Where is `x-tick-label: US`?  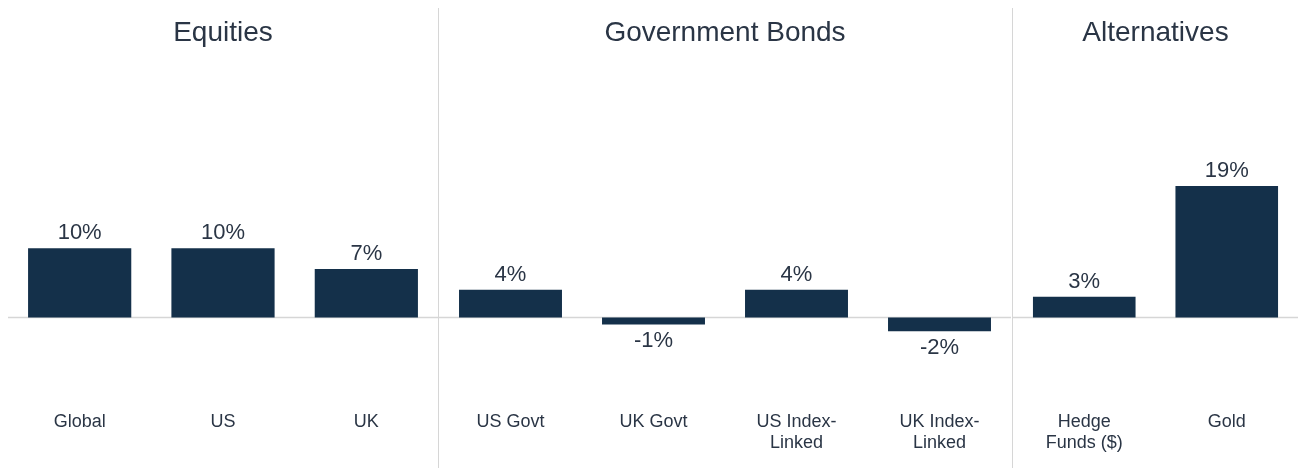
x-tick-label: US is located at coordinates (223, 420).